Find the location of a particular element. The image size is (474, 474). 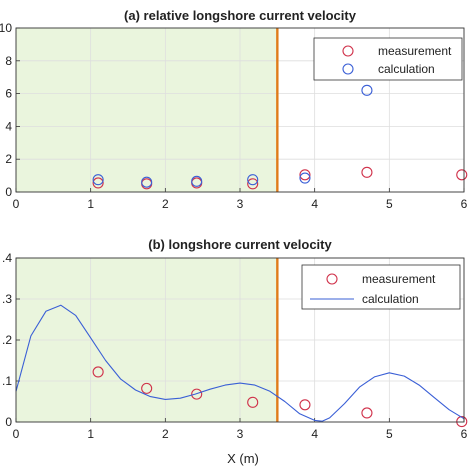

x-tick-label-b: 0 is located at coordinates (16, 434).